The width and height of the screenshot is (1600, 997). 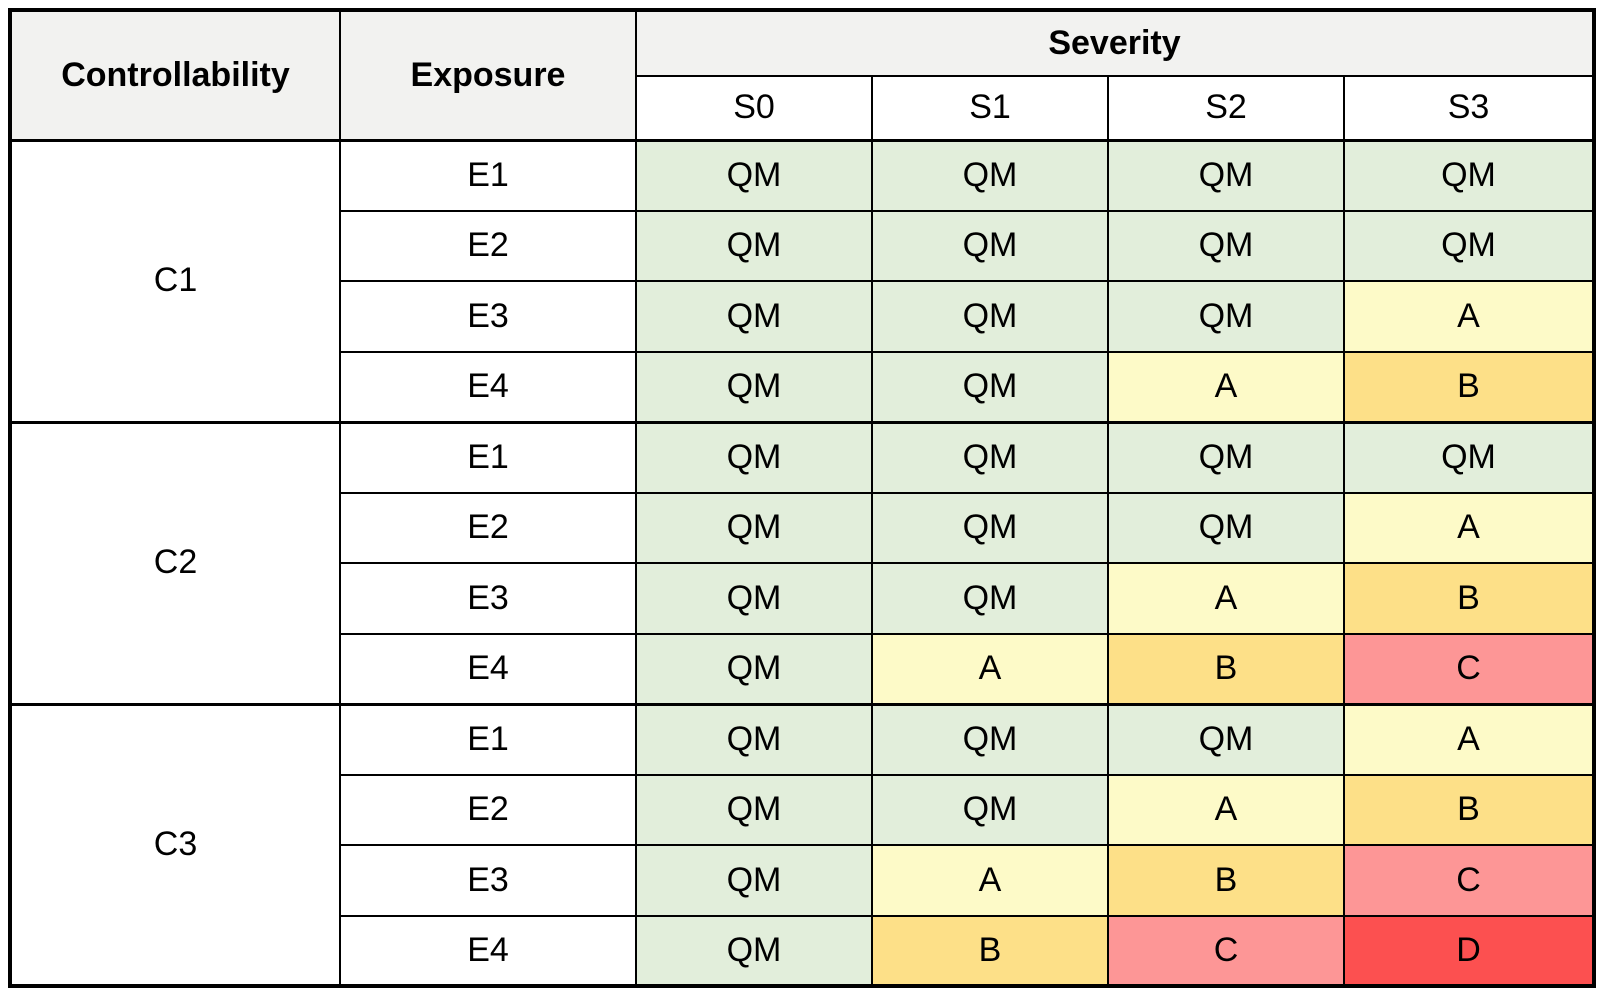 I want to click on controllability-cell-c1: C1, so click(x=175, y=281).